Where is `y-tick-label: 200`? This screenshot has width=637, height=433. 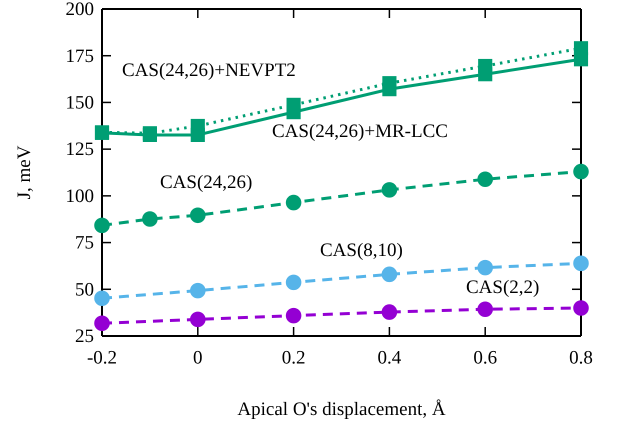 y-tick-label: 200 is located at coordinates (80, 10).